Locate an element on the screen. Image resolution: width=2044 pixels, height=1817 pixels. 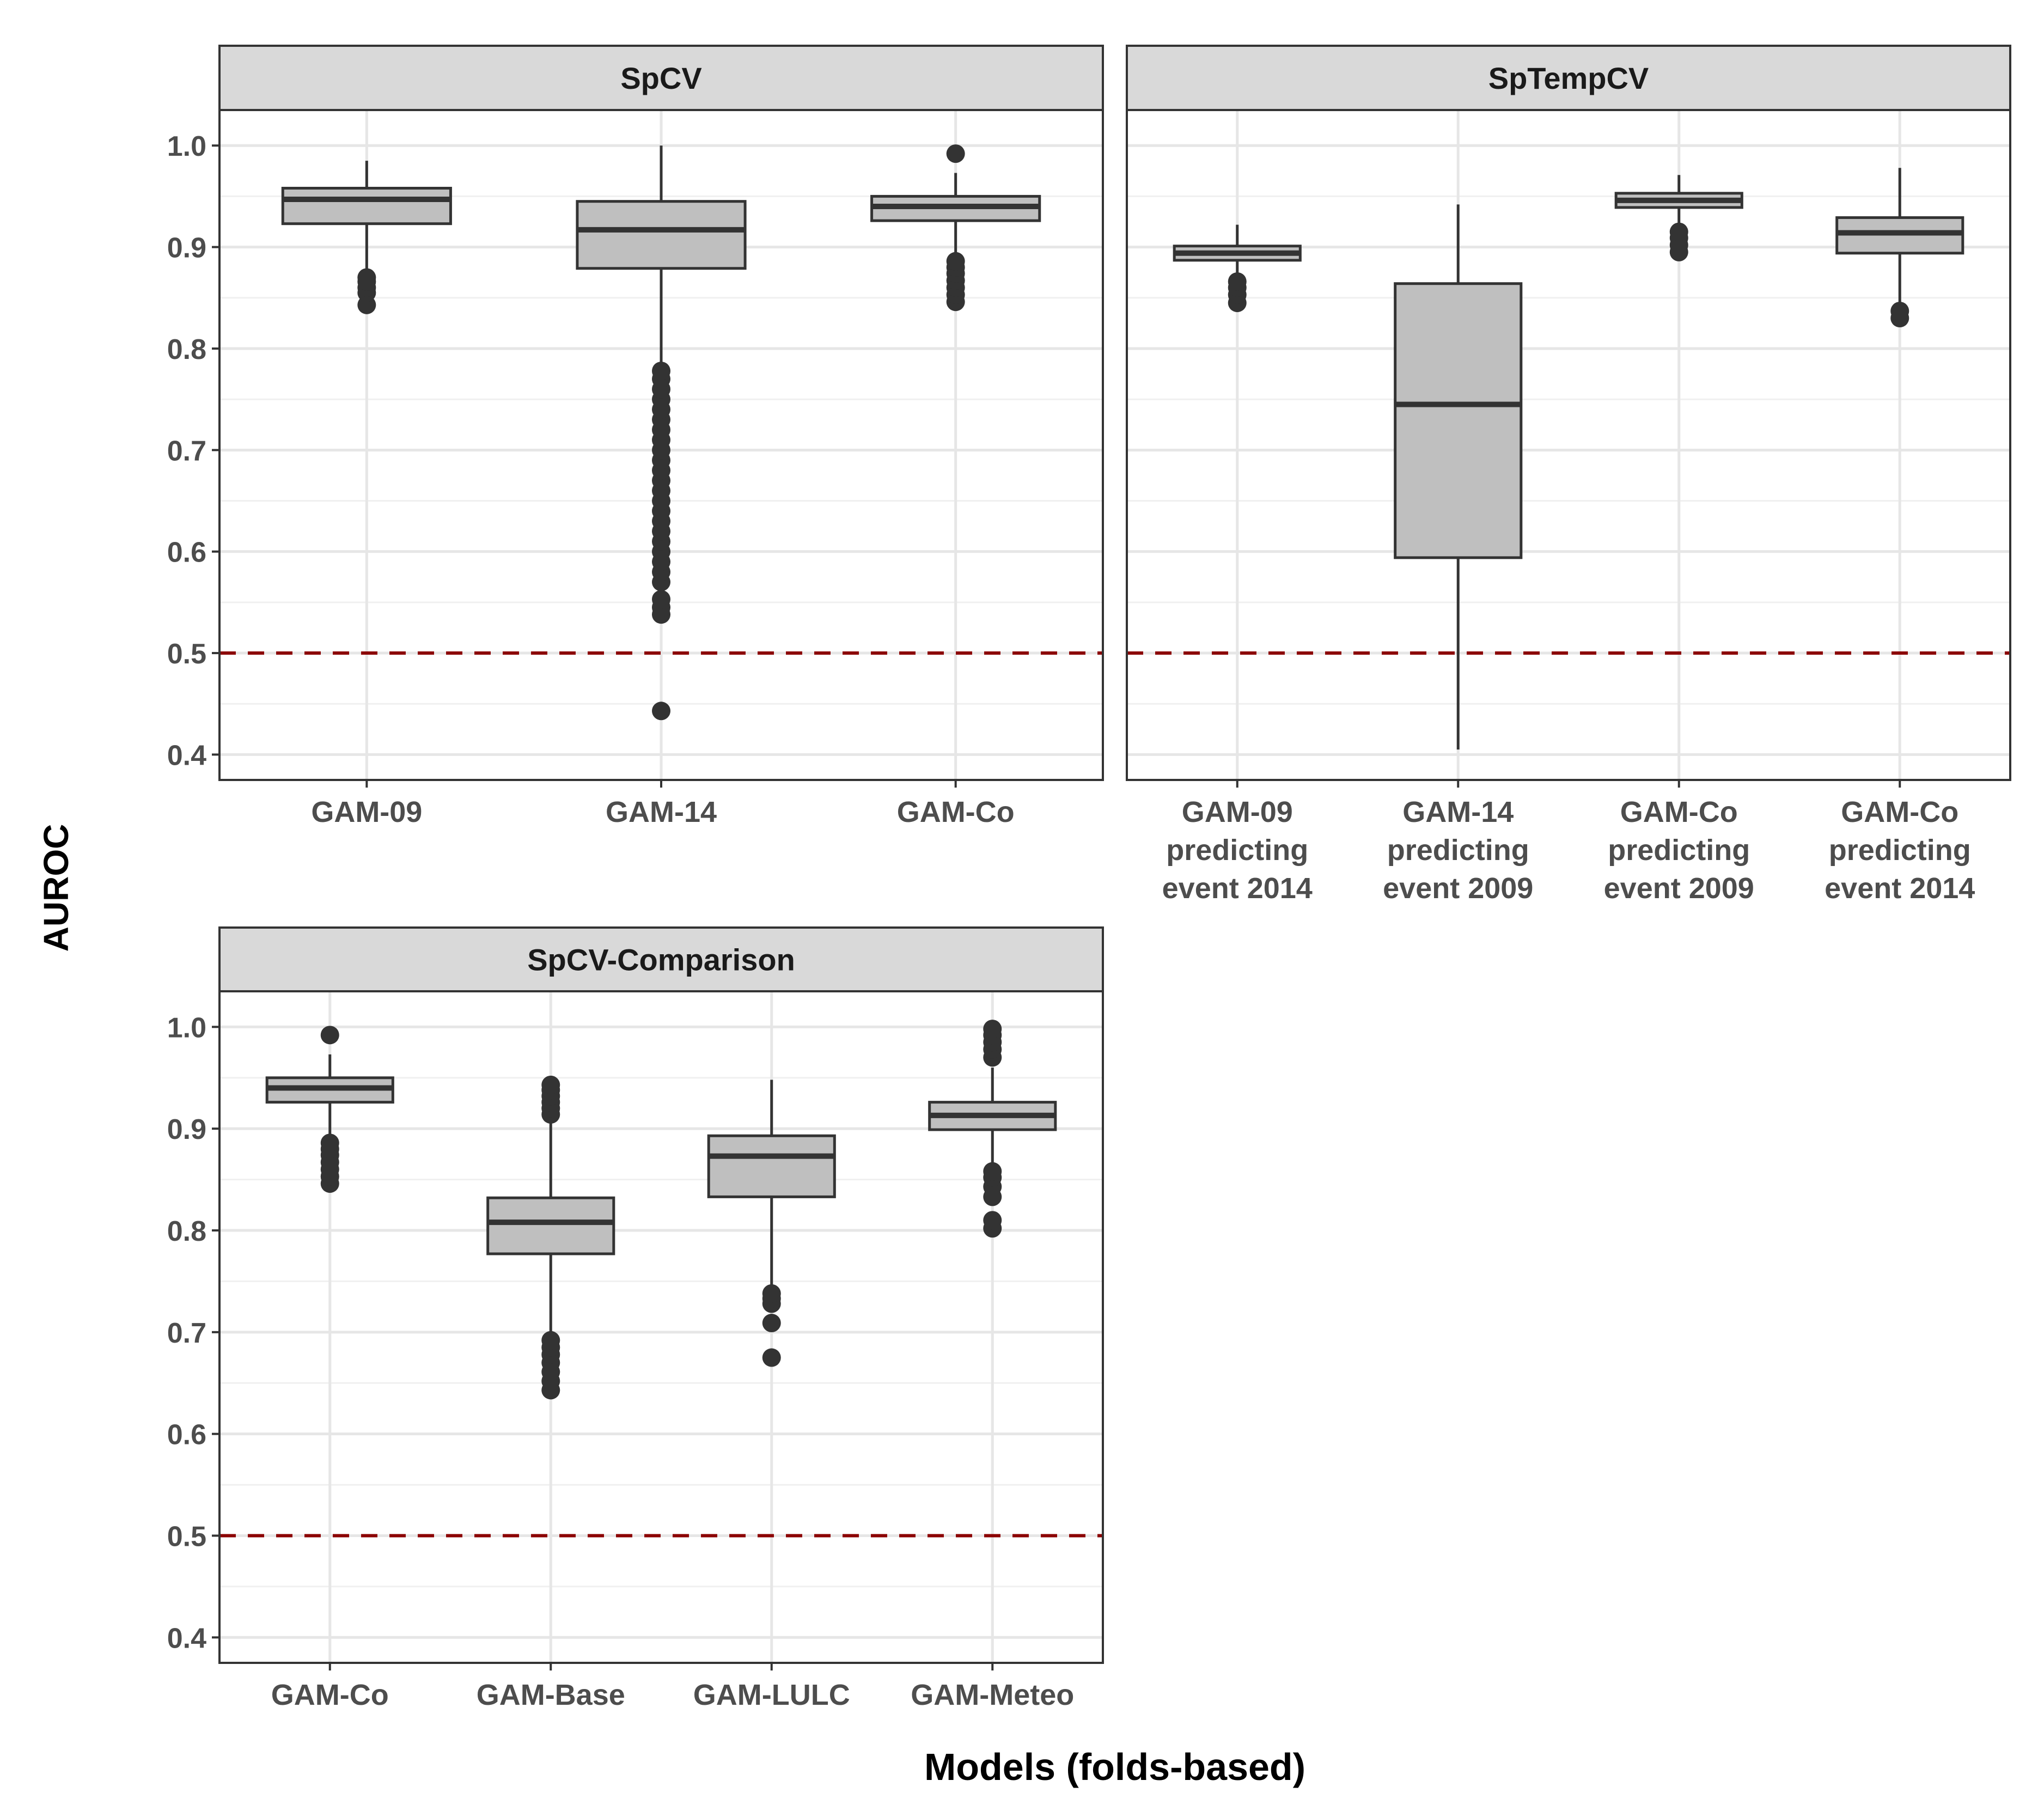
facet-title: SpCV is located at coordinates (661, 78).